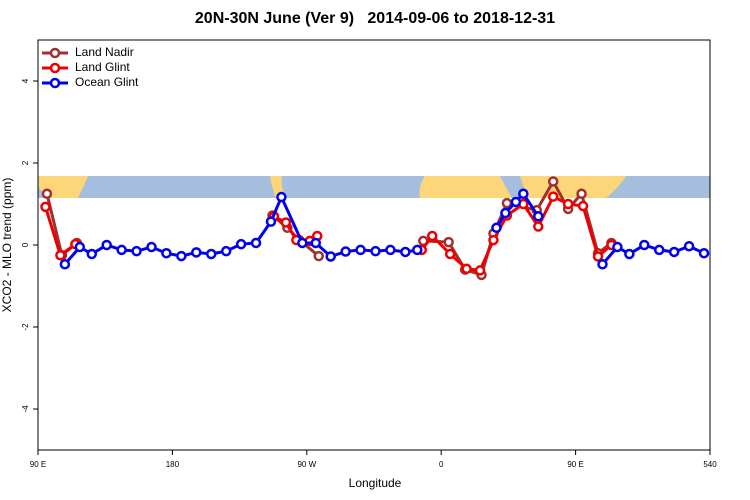 The height and width of the screenshot is (500, 750). What do you see at coordinates (25, 162) in the screenshot?
I see `y-tick-label: 2` at bounding box center [25, 162].